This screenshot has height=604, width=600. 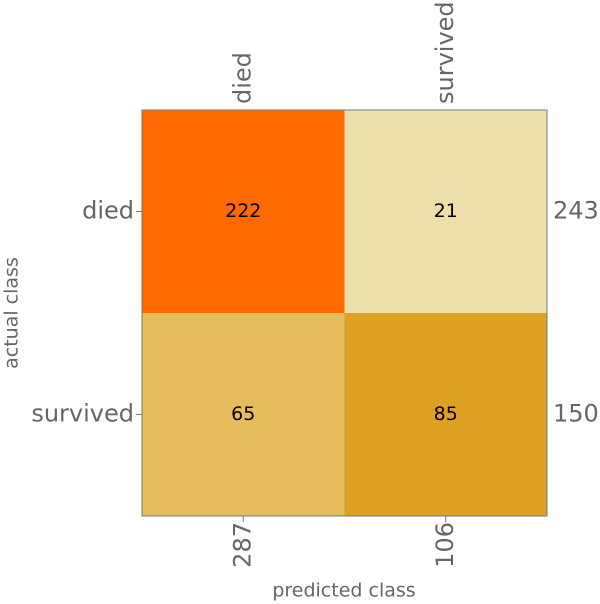 I want to click on y-tick-label: died, so click(x=108, y=211).